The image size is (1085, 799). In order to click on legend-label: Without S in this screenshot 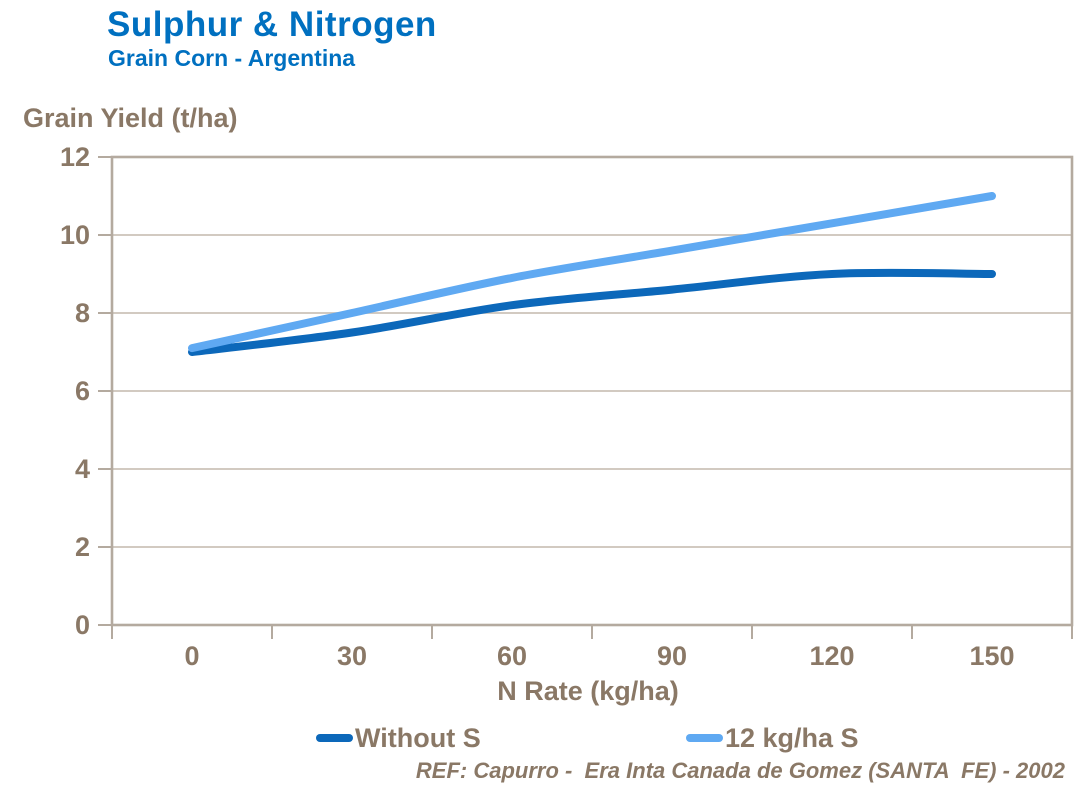, I will do `click(418, 738)`.